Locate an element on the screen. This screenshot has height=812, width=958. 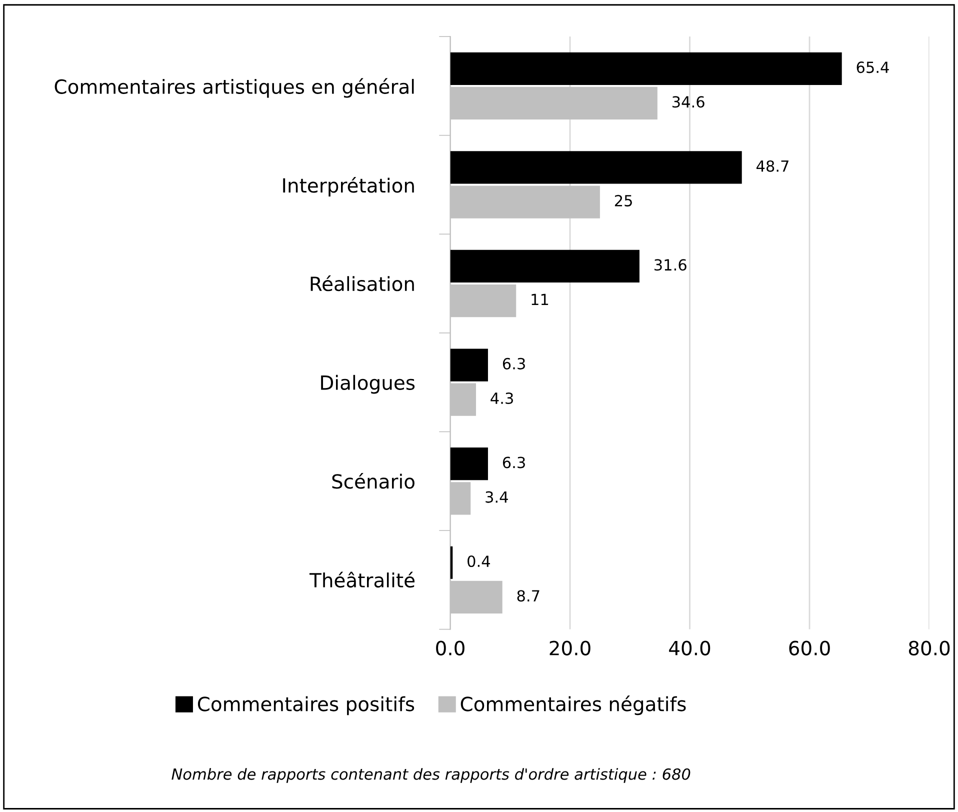
x-tick-label: 60.0 is located at coordinates (809, 648).